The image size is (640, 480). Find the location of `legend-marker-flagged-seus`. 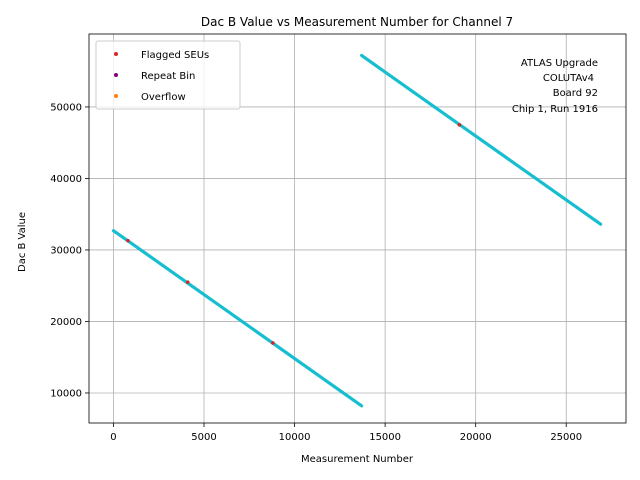

legend-marker-flagged-seus is located at coordinates (116, 54).